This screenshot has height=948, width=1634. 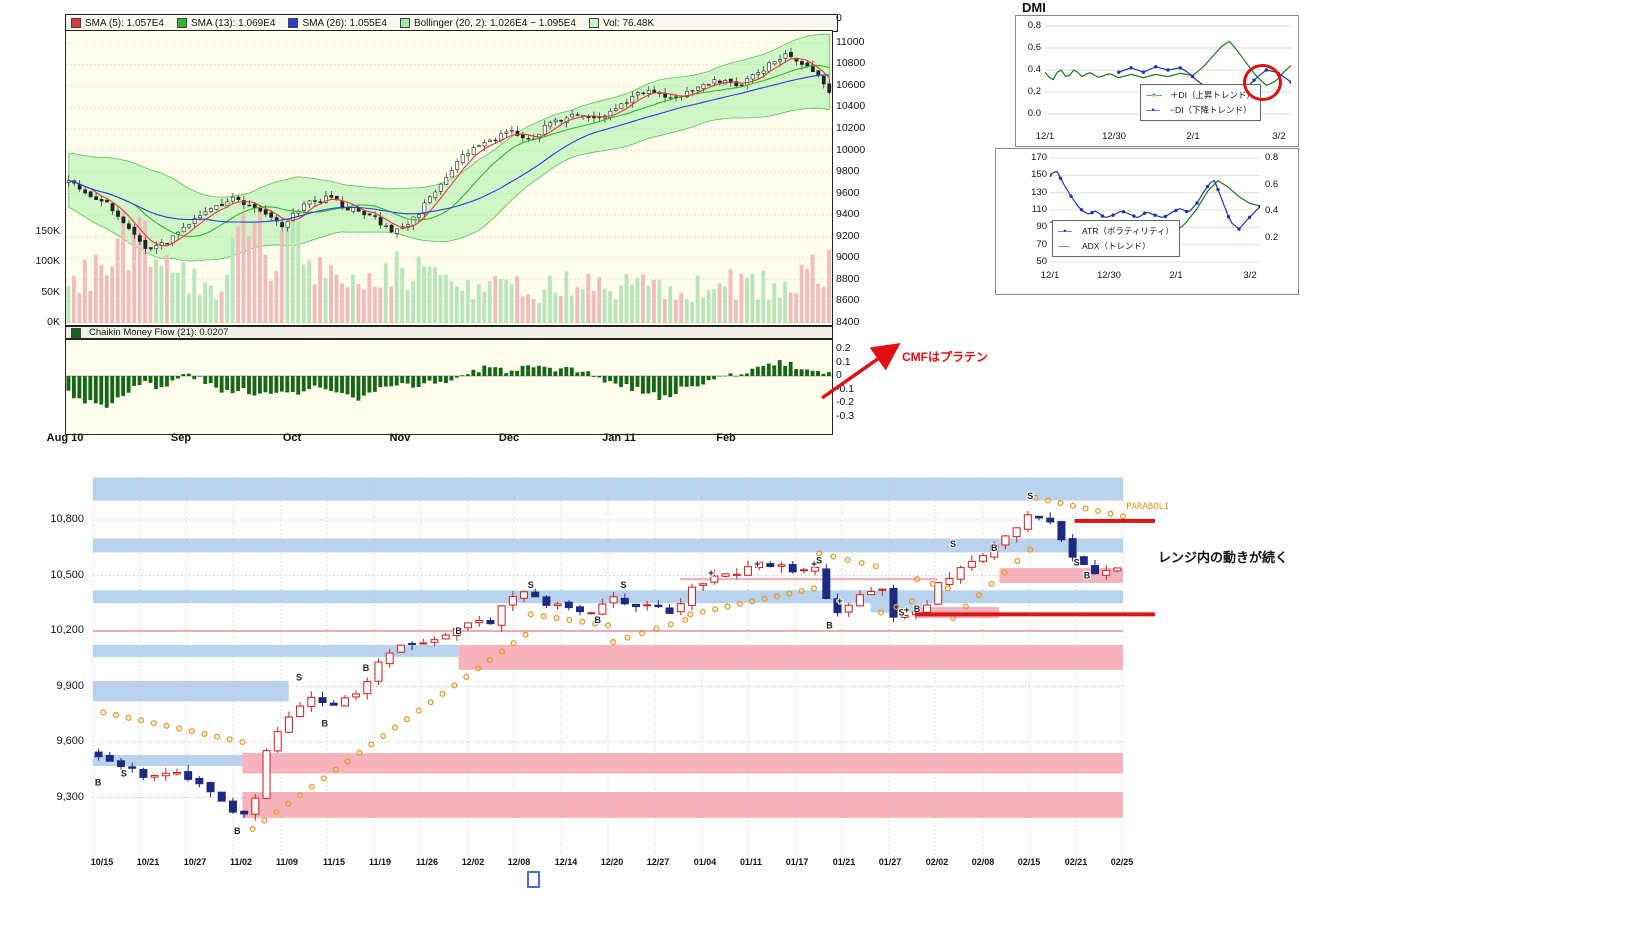 I want to click on time-axis-label: Aug 10, so click(x=65, y=438).